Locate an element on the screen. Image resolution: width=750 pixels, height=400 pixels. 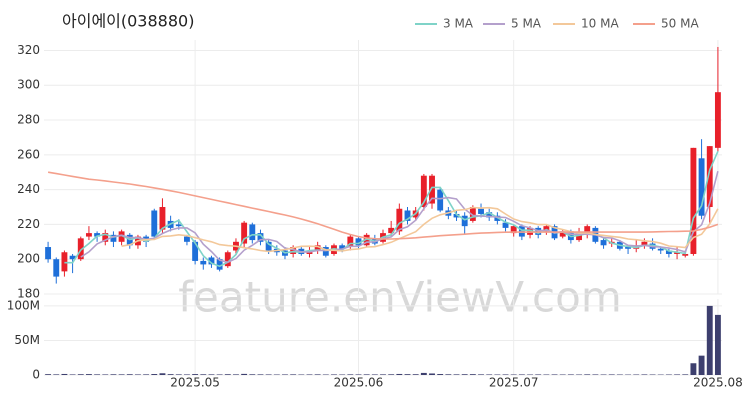
legend-item: 10 MA is located at coordinates (586, 24).